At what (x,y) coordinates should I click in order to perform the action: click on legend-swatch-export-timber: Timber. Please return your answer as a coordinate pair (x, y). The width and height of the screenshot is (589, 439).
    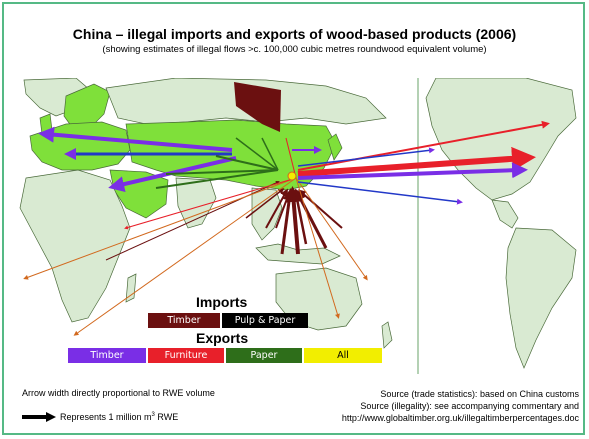
    Looking at the image, I should click on (107, 355).